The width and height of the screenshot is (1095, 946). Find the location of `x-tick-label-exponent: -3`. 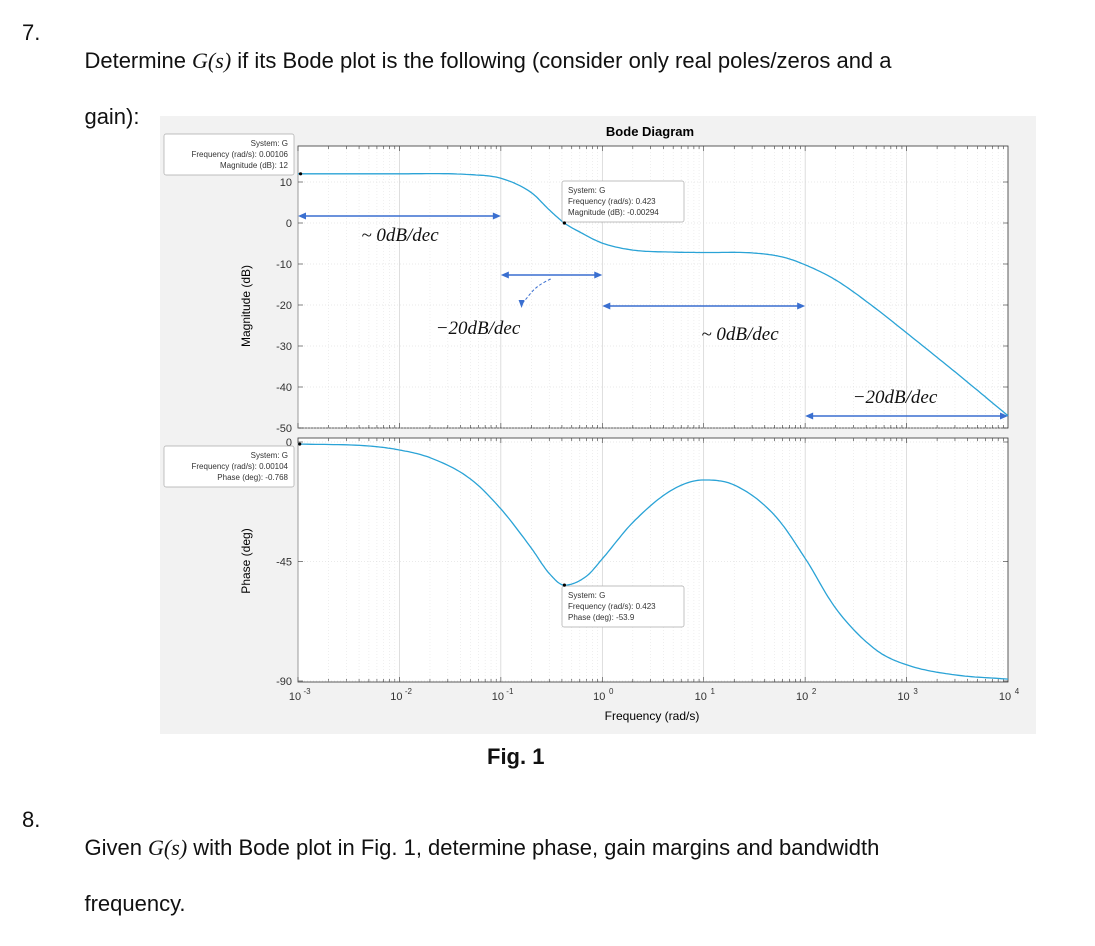

x-tick-label-exponent: -3 is located at coordinates (307, 691).